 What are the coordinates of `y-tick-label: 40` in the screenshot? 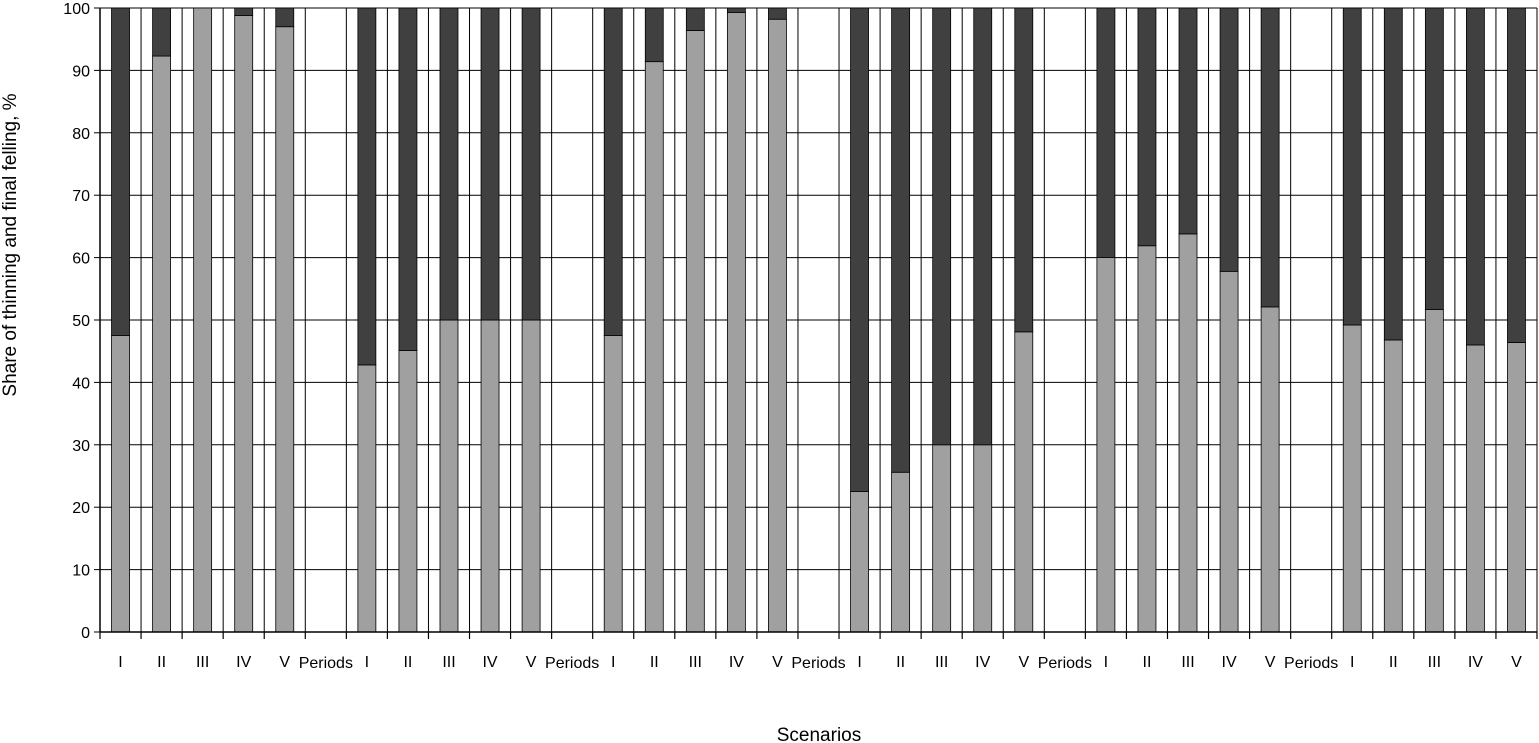 It's located at (81, 383).